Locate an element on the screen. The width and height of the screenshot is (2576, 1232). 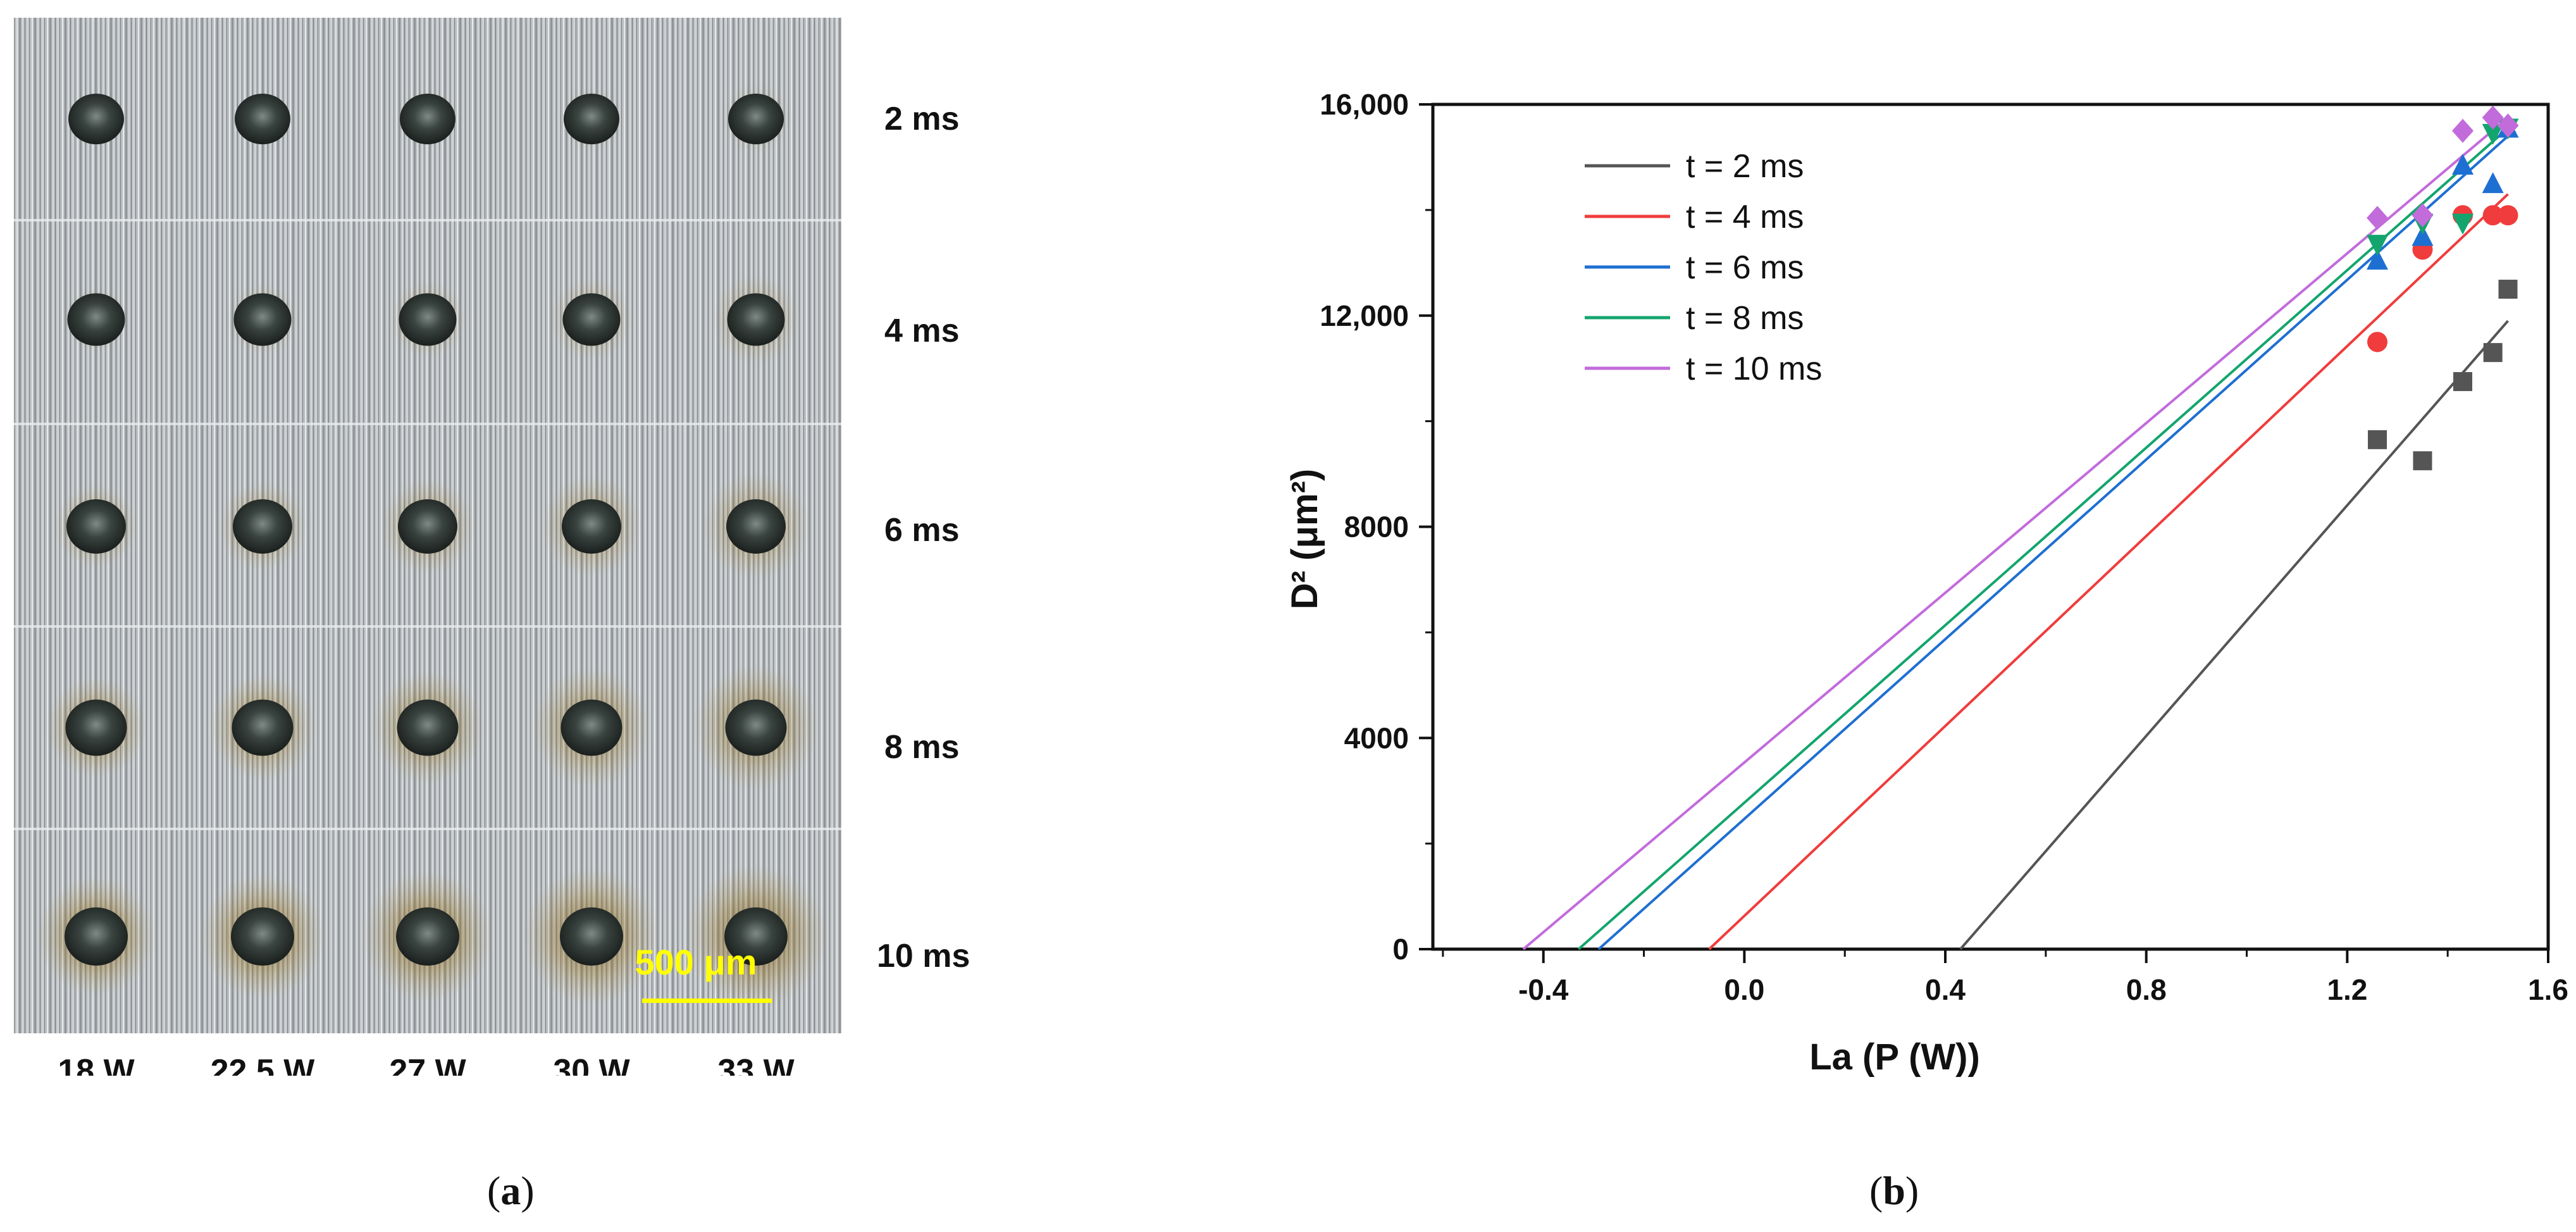
time-labels: 2 ms 4 ms 6 ms 8 ms 10 ms is located at coordinates (924, 537).